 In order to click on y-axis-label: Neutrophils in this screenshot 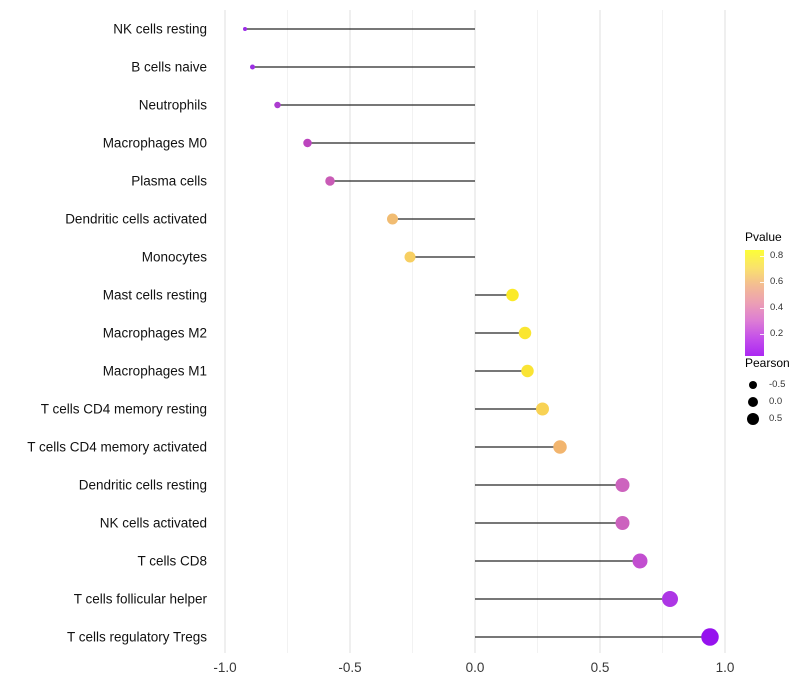, I will do `click(173, 105)`.